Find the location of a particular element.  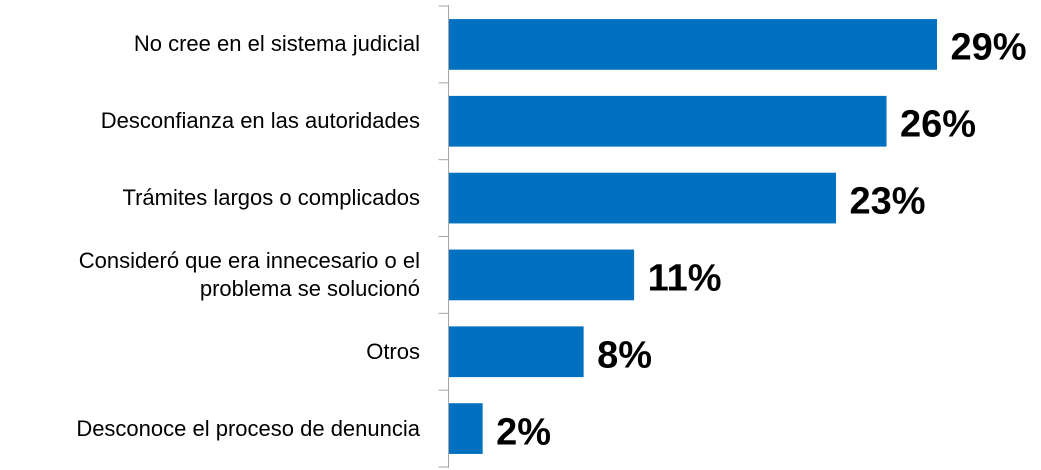

data-label: 2% is located at coordinates (524, 432).